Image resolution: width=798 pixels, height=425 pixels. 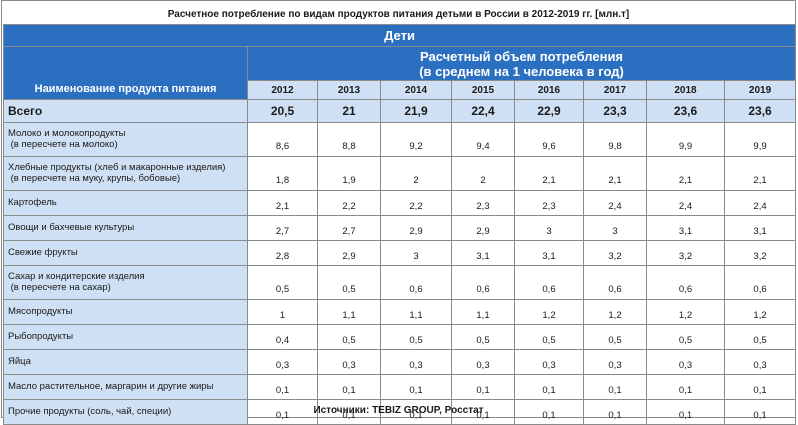 I want to click on product-name-line1: Молоко и молокопродукты, so click(x=67, y=133).